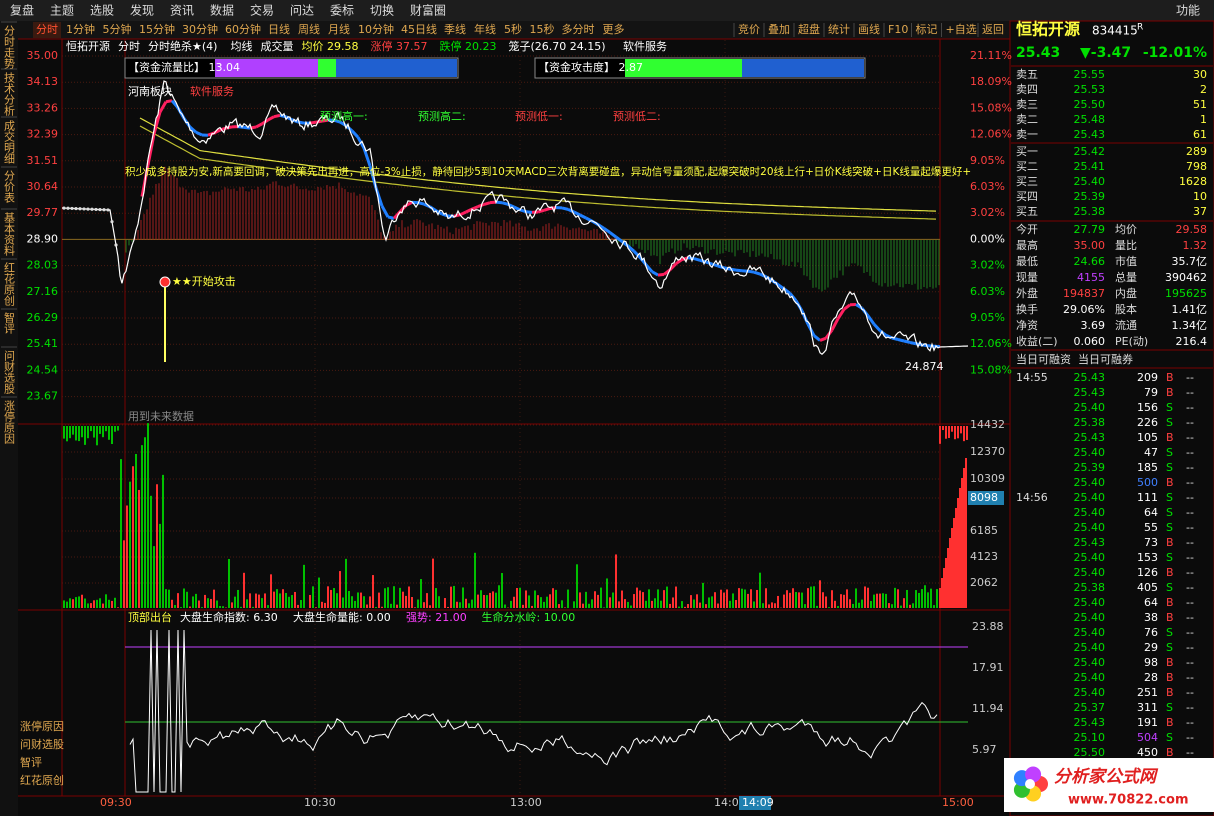 Image resolution: width=1214 pixels, height=816 pixels. I want to click on tick-volume: 153, so click(1147, 557).